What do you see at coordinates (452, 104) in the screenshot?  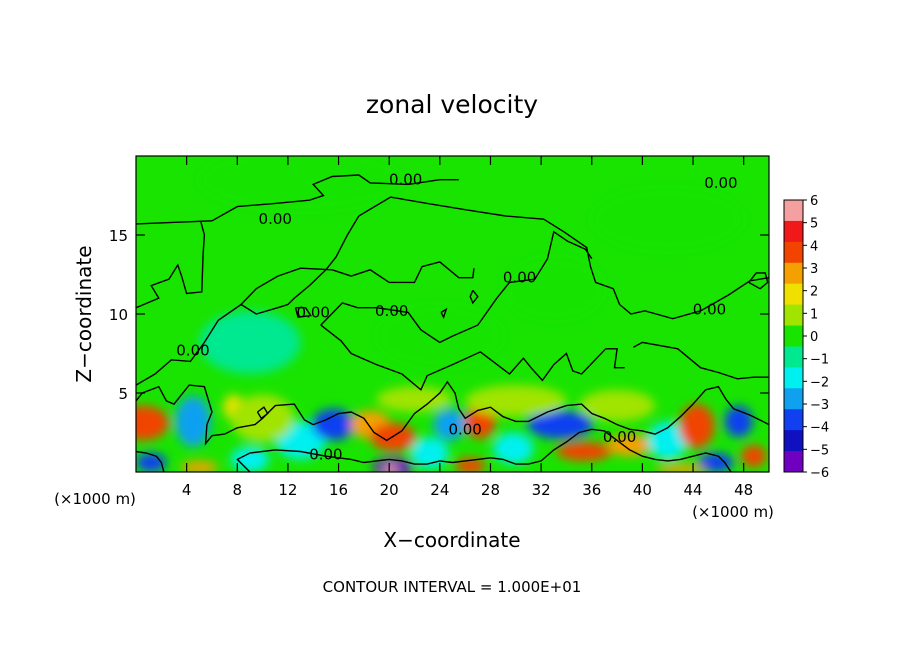 I see `chart-title: zonal velocity` at bounding box center [452, 104].